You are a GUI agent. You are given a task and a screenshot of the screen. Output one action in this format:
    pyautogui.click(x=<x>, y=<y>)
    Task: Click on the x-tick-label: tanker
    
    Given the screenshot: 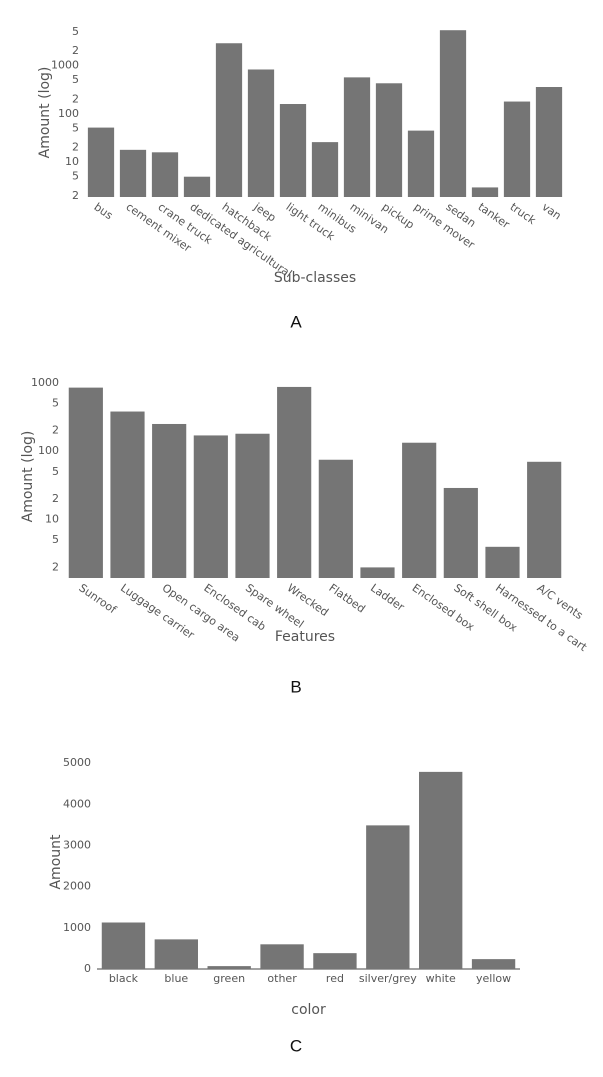 What is the action you would take?
    pyautogui.click(x=494, y=215)
    